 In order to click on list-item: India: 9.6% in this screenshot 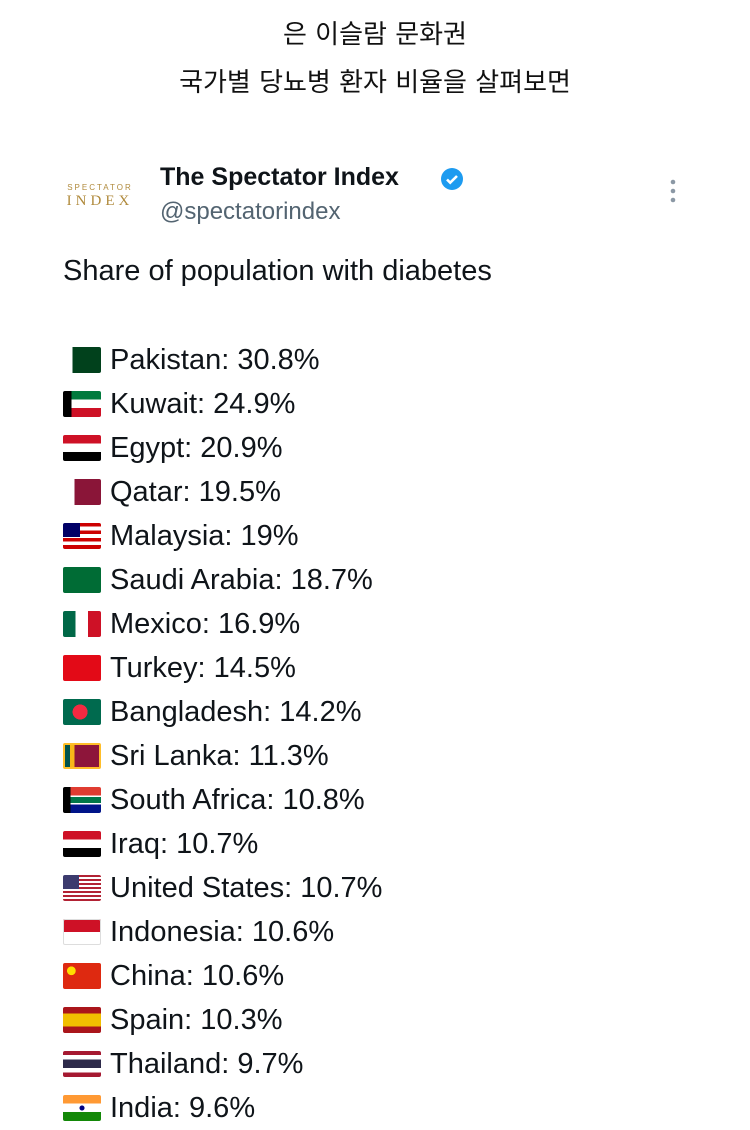, I will do `click(222, 1108)`.